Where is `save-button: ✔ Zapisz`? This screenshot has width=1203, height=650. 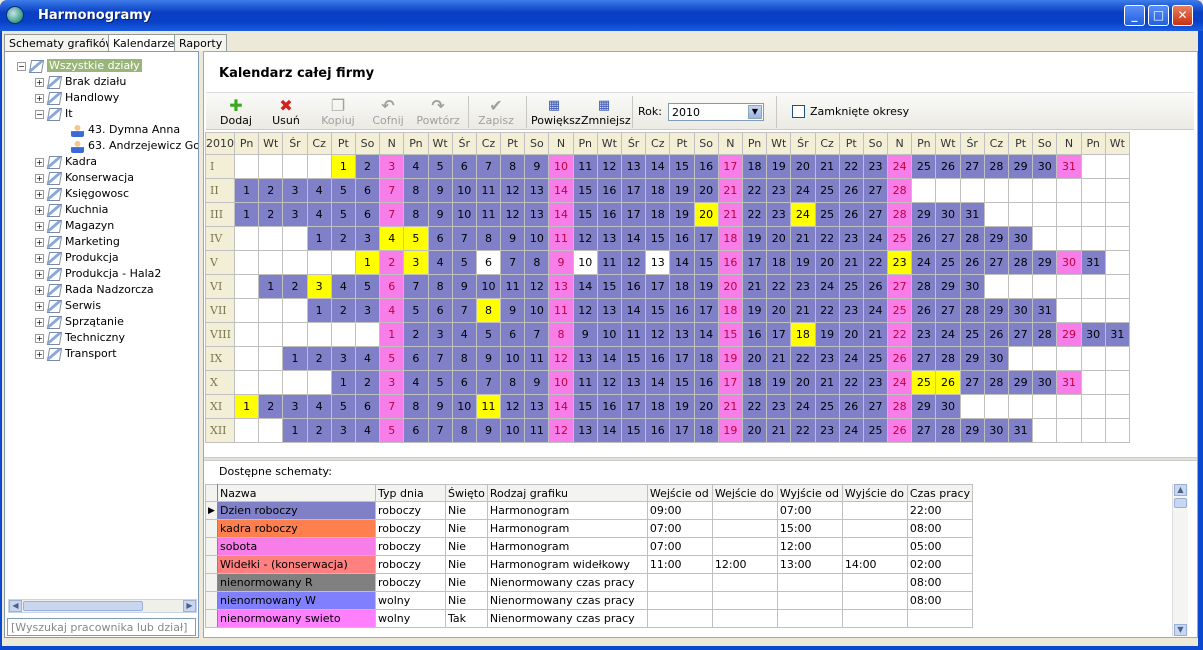 save-button: ✔ Zapisz is located at coordinates (496, 111).